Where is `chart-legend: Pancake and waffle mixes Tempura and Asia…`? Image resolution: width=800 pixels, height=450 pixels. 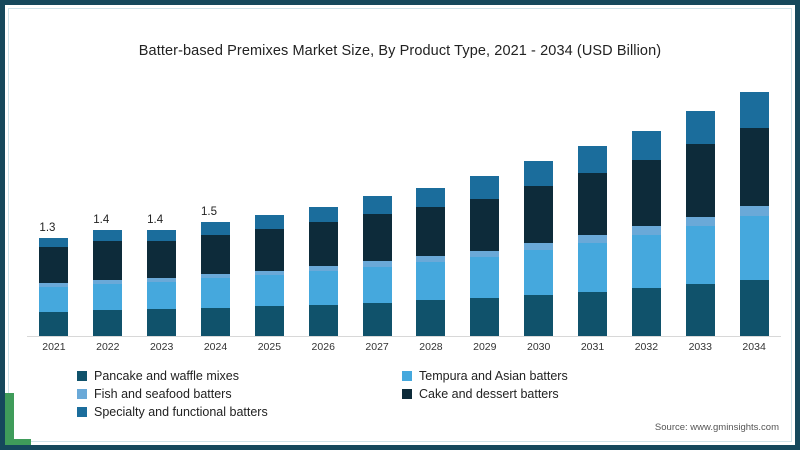 chart-legend: Pancake and waffle mixes Tempura and Asia… is located at coordinates (397, 394).